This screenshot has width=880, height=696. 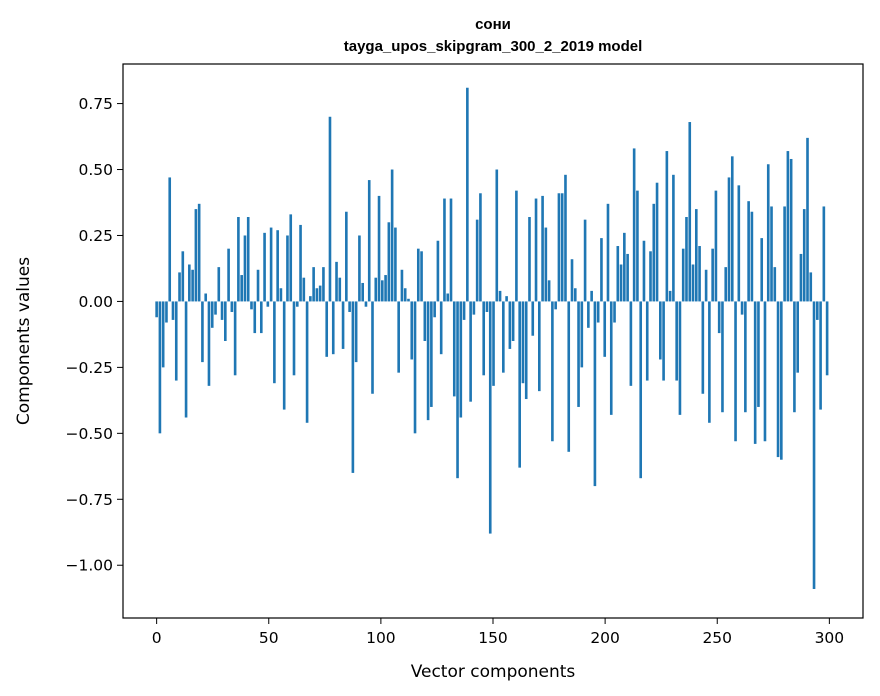 I want to click on x-axis-ticks: 0 50 100 150 200 250 300, so click(x=498, y=632).